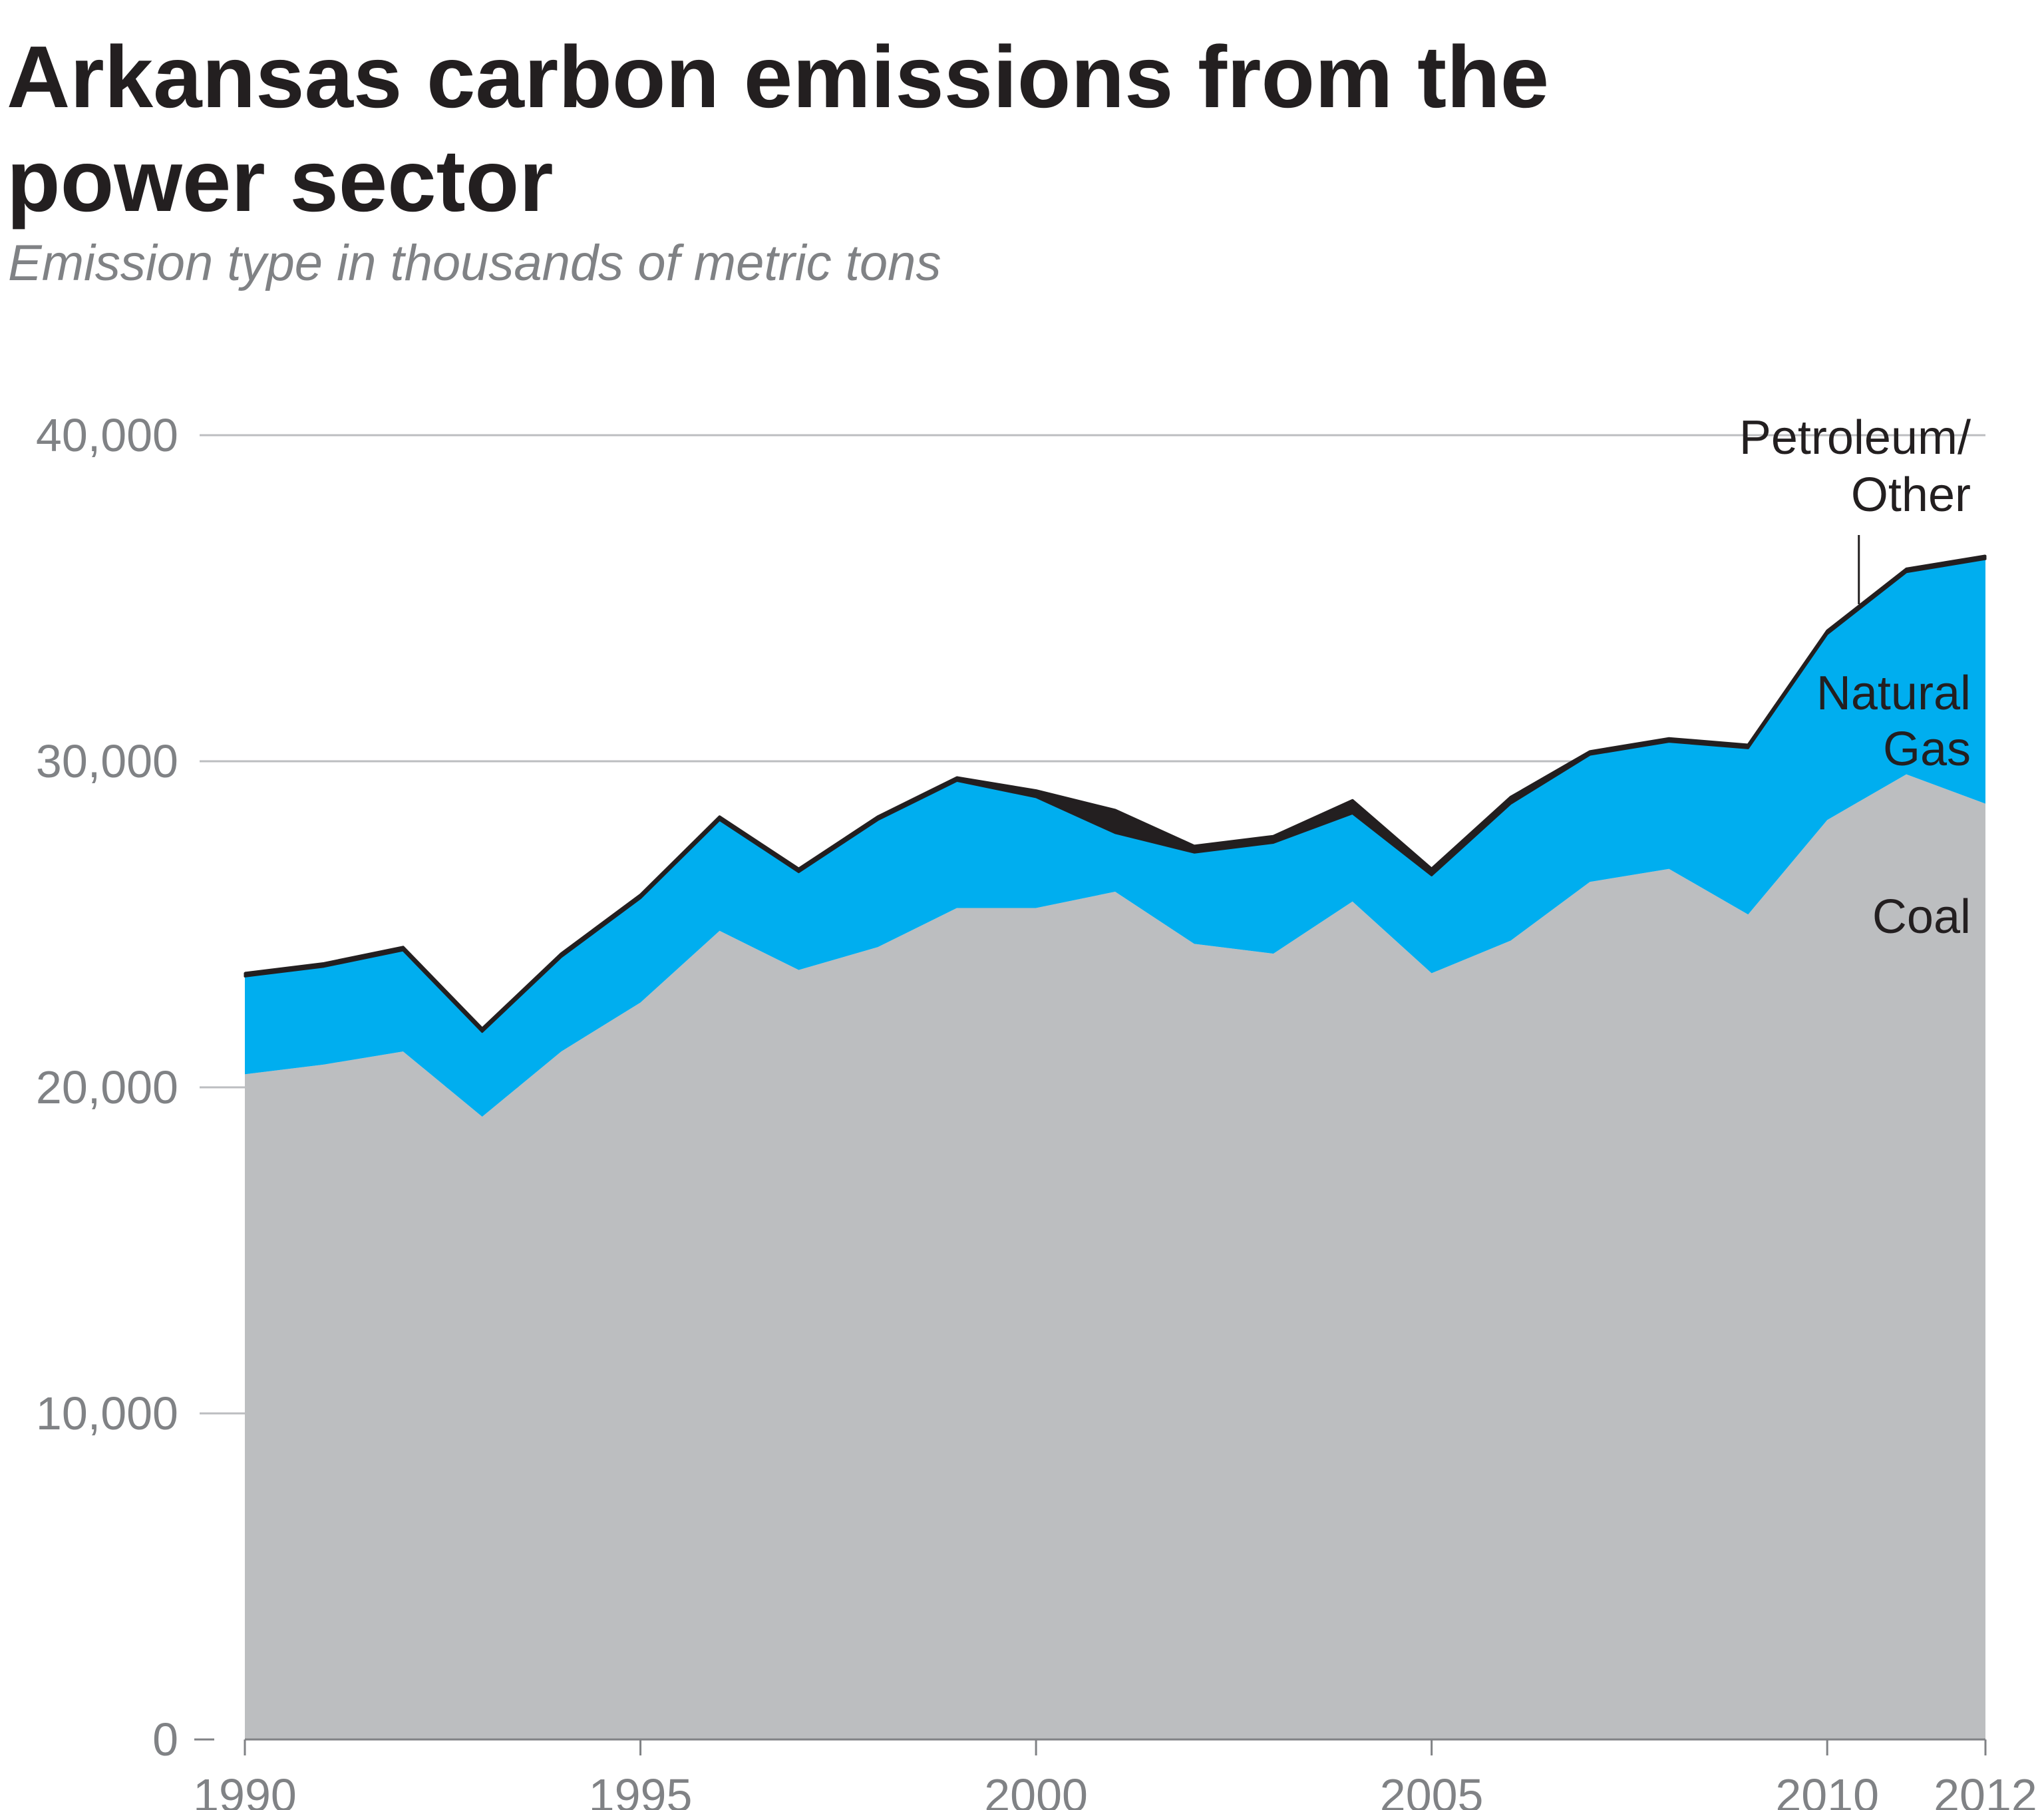 Image resolution: width=2044 pixels, height=1810 pixels. What do you see at coordinates (107, 761) in the screenshot?
I see `y-tick-label: 30,000` at bounding box center [107, 761].